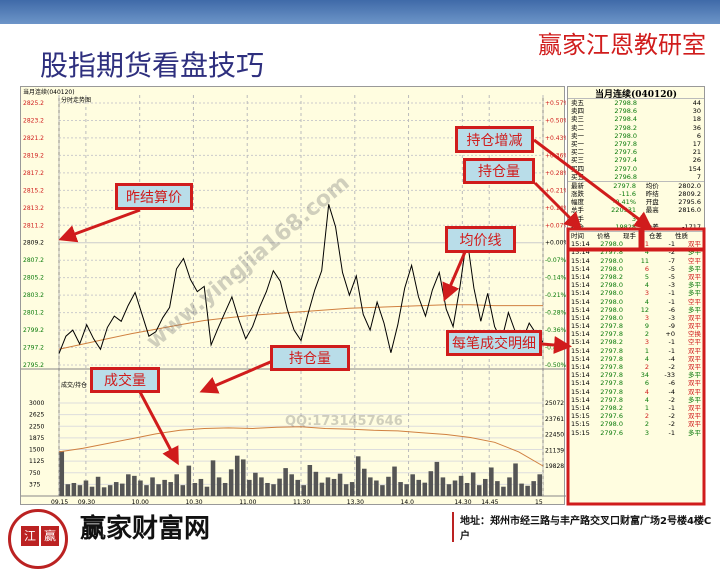  What do you see at coordinates (408, 502) in the screenshot?
I see `time-label: 14.0` at bounding box center [408, 502].